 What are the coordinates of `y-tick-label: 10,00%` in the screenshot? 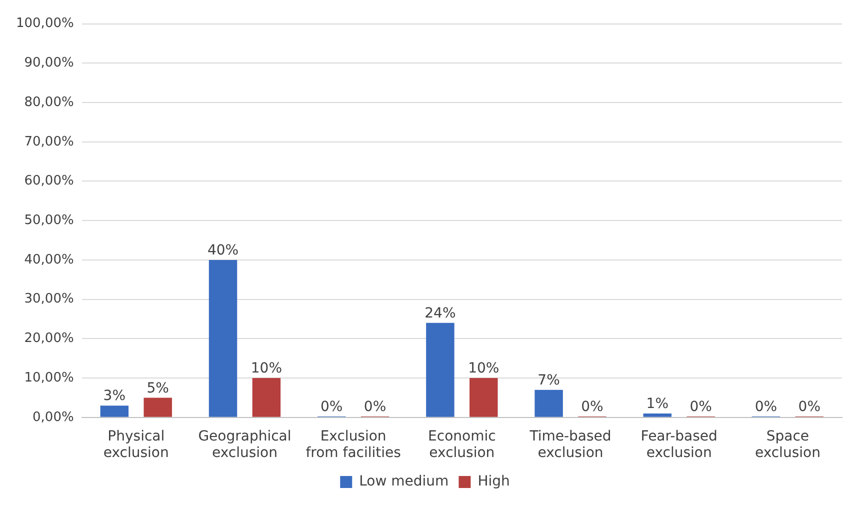 It's located at (49, 378).